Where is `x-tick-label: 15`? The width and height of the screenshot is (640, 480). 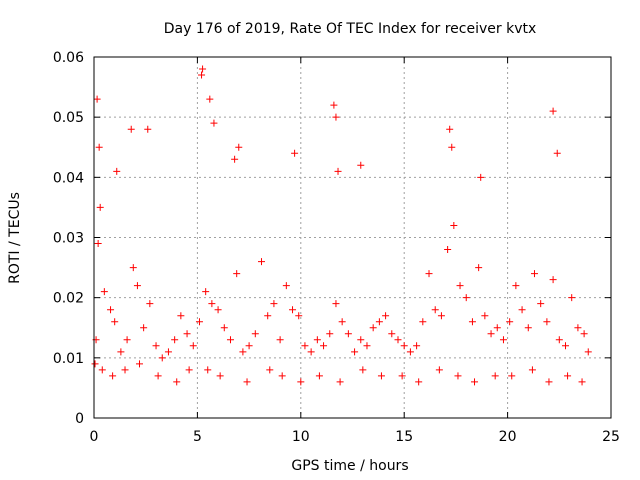 x-tick-label: 15 is located at coordinates (404, 437).